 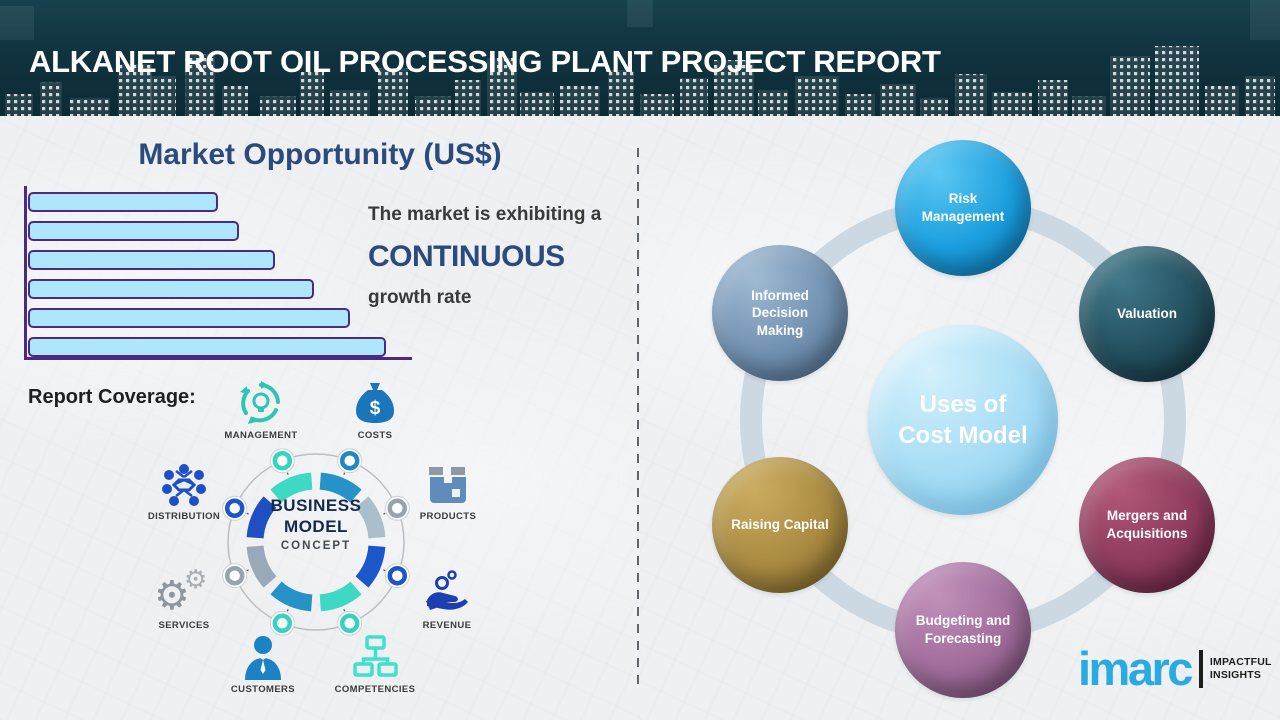 What do you see at coordinates (375, 435) in the screenshot?
I see `coverage-item-label: COSTS` at bounding box center [375, 435].